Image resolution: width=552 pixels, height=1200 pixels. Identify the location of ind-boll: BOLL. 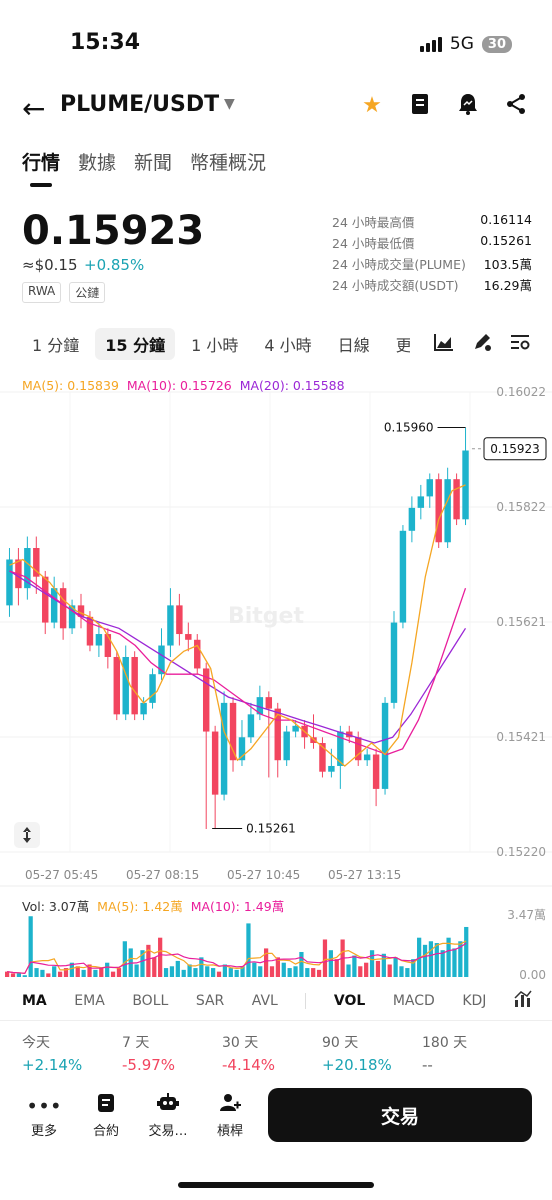
(150, 1001).